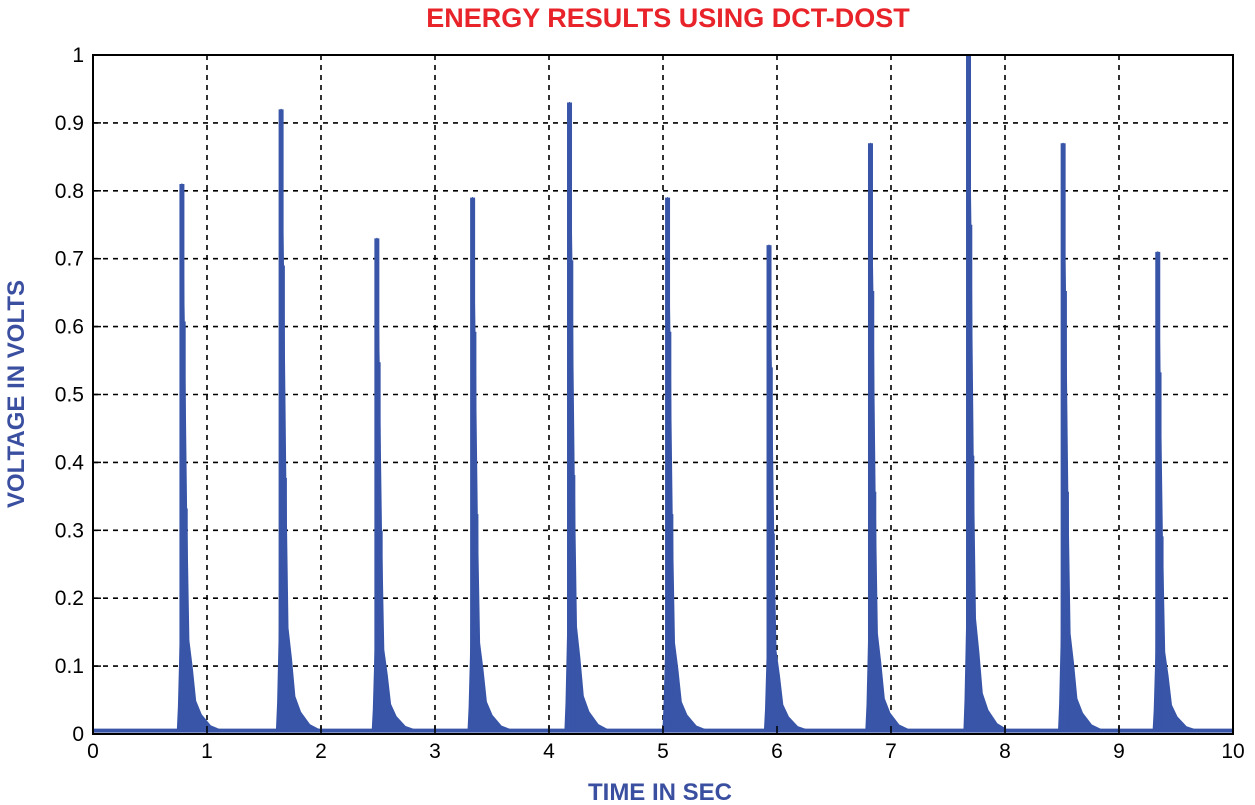 The width and height of the screenshot is (1255, 805). I want to click on x-tick-label: 10, so click(1232, 751).